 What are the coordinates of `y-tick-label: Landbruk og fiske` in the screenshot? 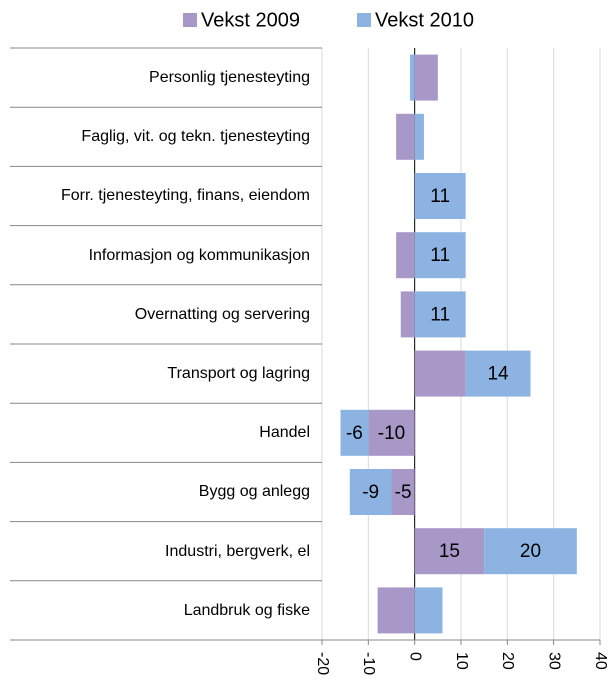 It's located at (182, 610).